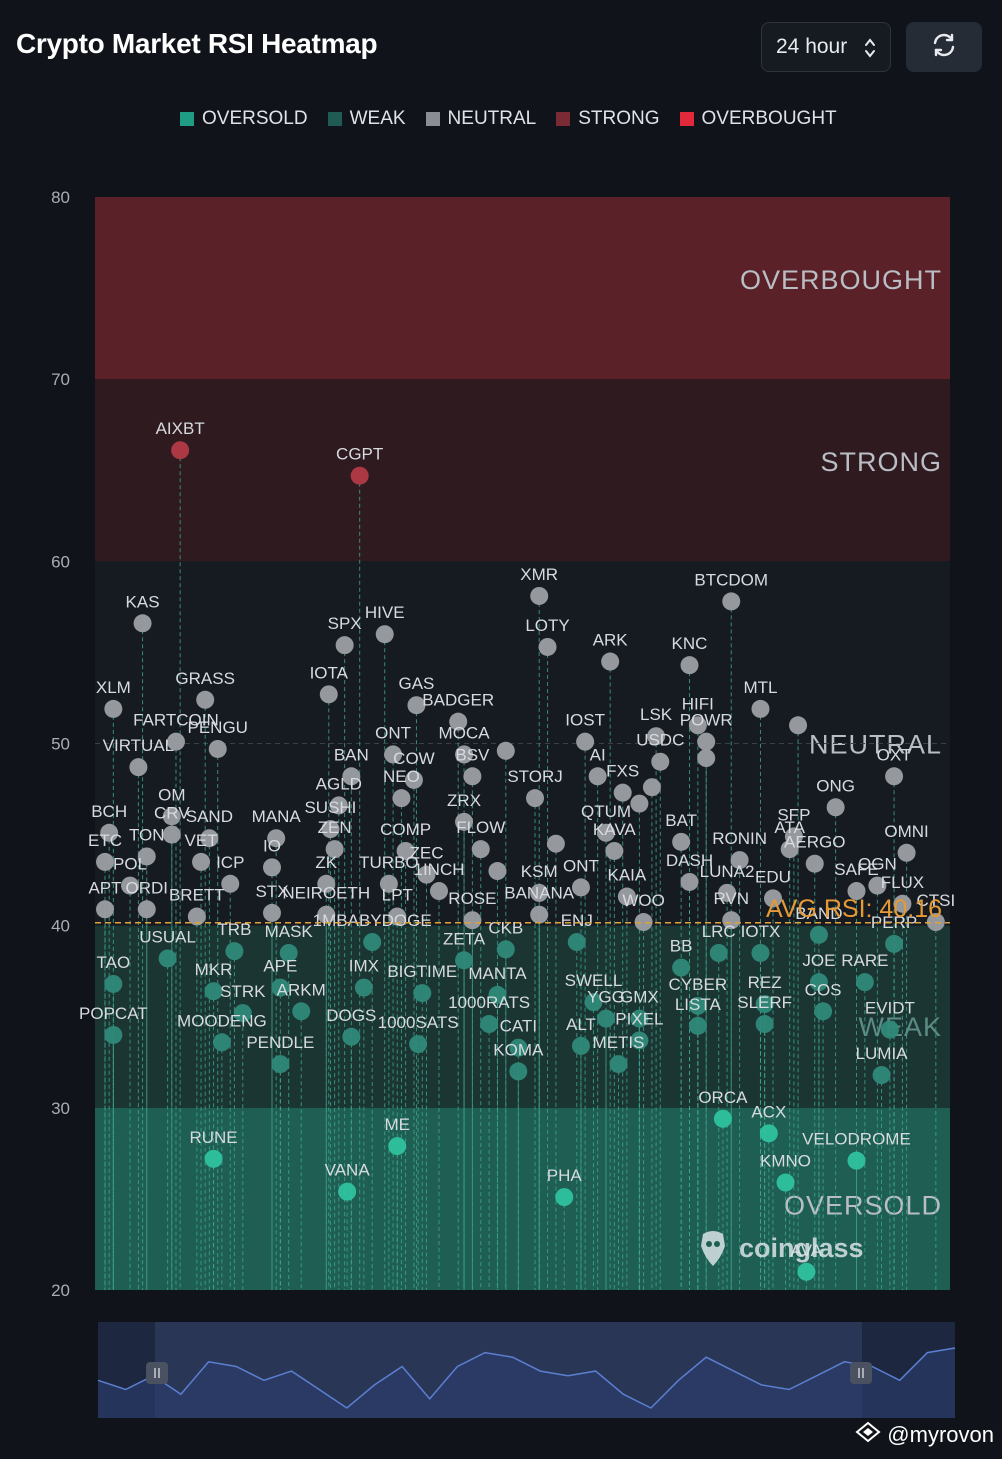  Describe the element at coordinates (230, 862) in the screenshot. I see `point-label: ICP` at that location.